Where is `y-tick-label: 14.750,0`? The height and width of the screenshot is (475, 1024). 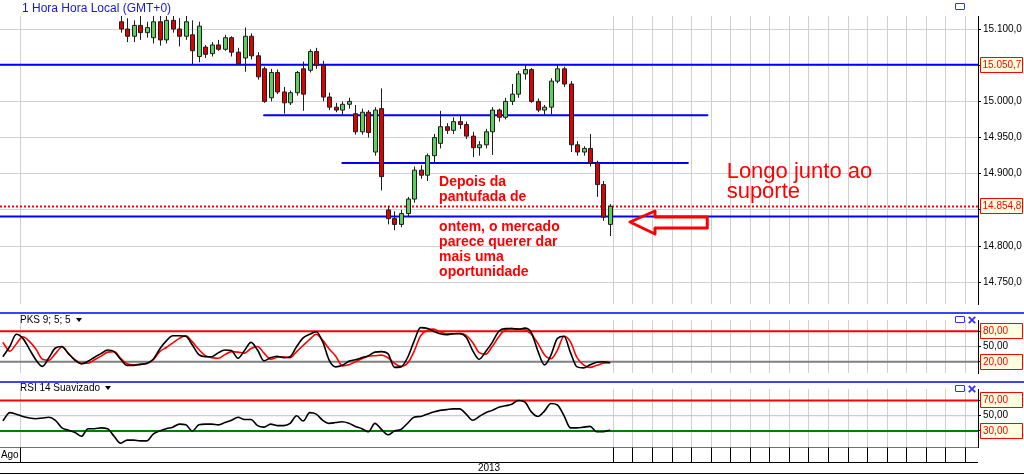
y-tick-label: 14.750,0 is located at coordinates (1003, 282).